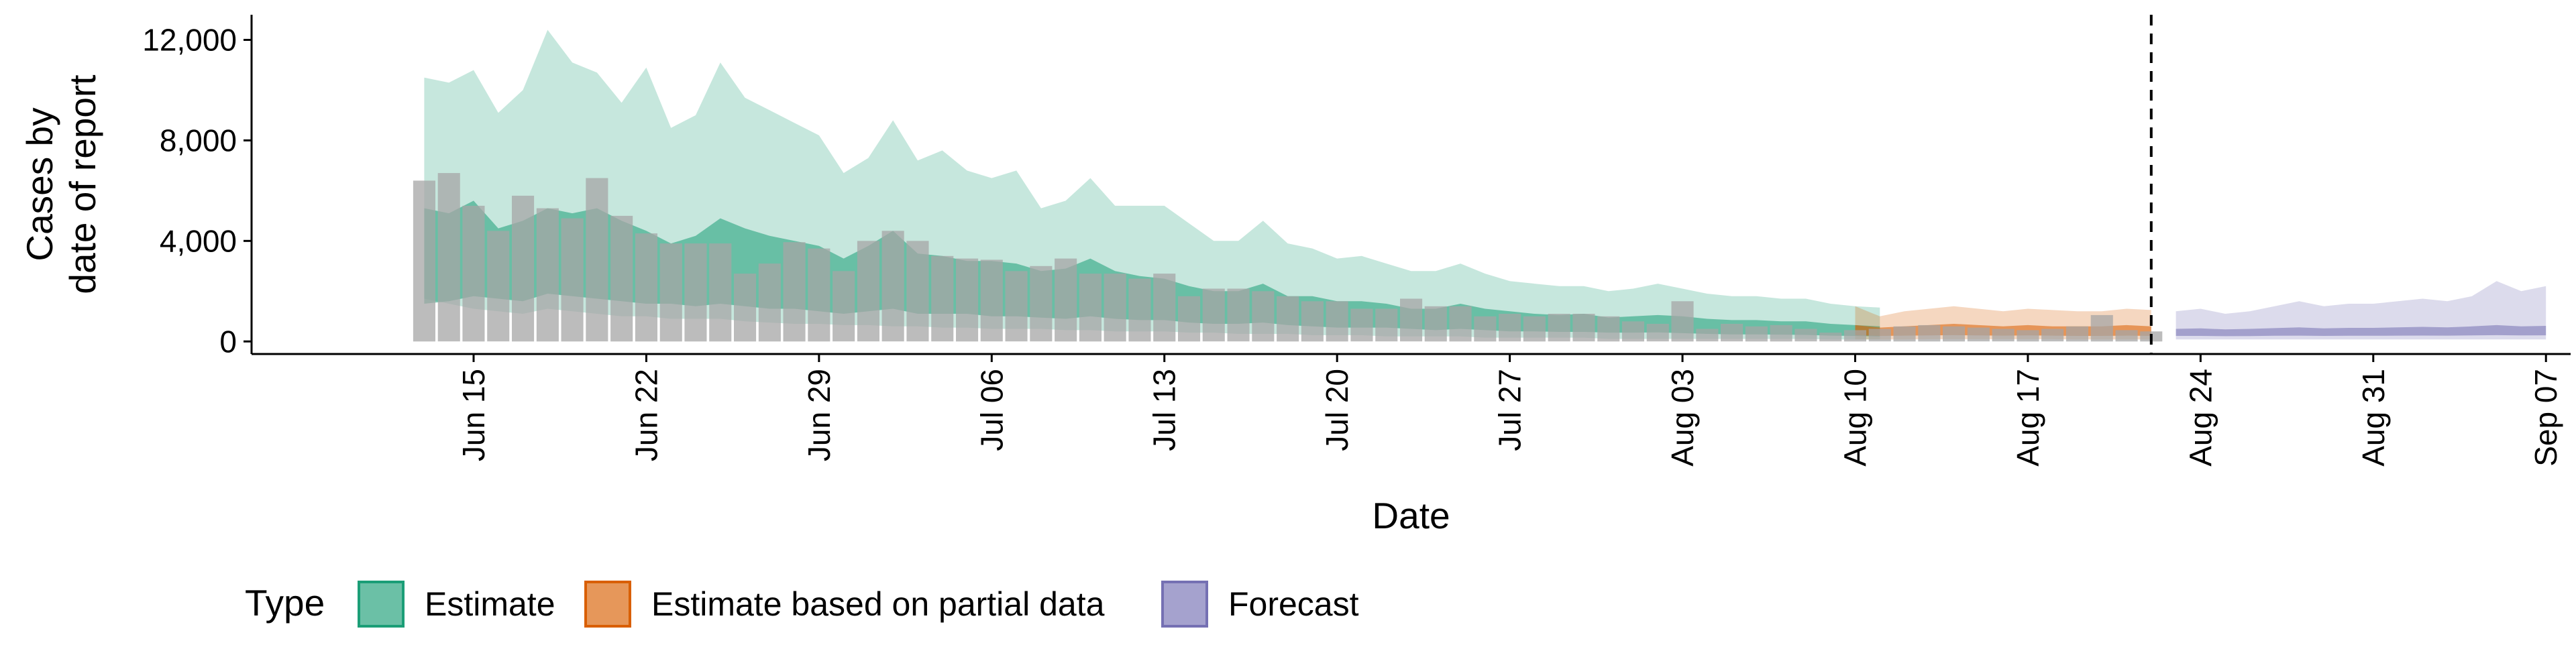 This screenshot has width=2576, height=647. Describe the element at coordinates (198, 241) in the screenshot. I see `y-tick-label: 4,000` at that location.